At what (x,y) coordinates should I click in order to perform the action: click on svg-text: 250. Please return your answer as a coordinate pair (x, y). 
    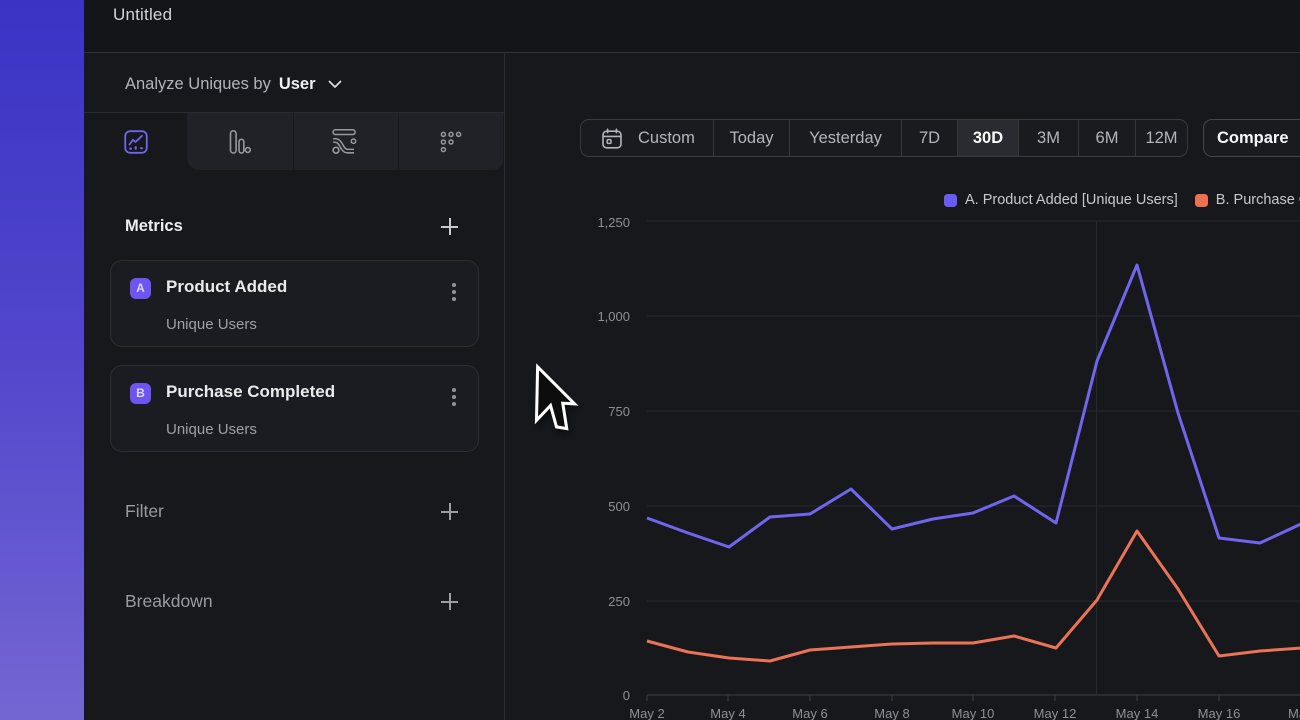
    Looking at the image, I should click on (619, 601).